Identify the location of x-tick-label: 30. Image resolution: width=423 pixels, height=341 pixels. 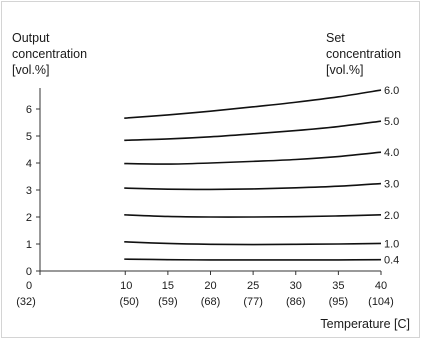
(296, 286).